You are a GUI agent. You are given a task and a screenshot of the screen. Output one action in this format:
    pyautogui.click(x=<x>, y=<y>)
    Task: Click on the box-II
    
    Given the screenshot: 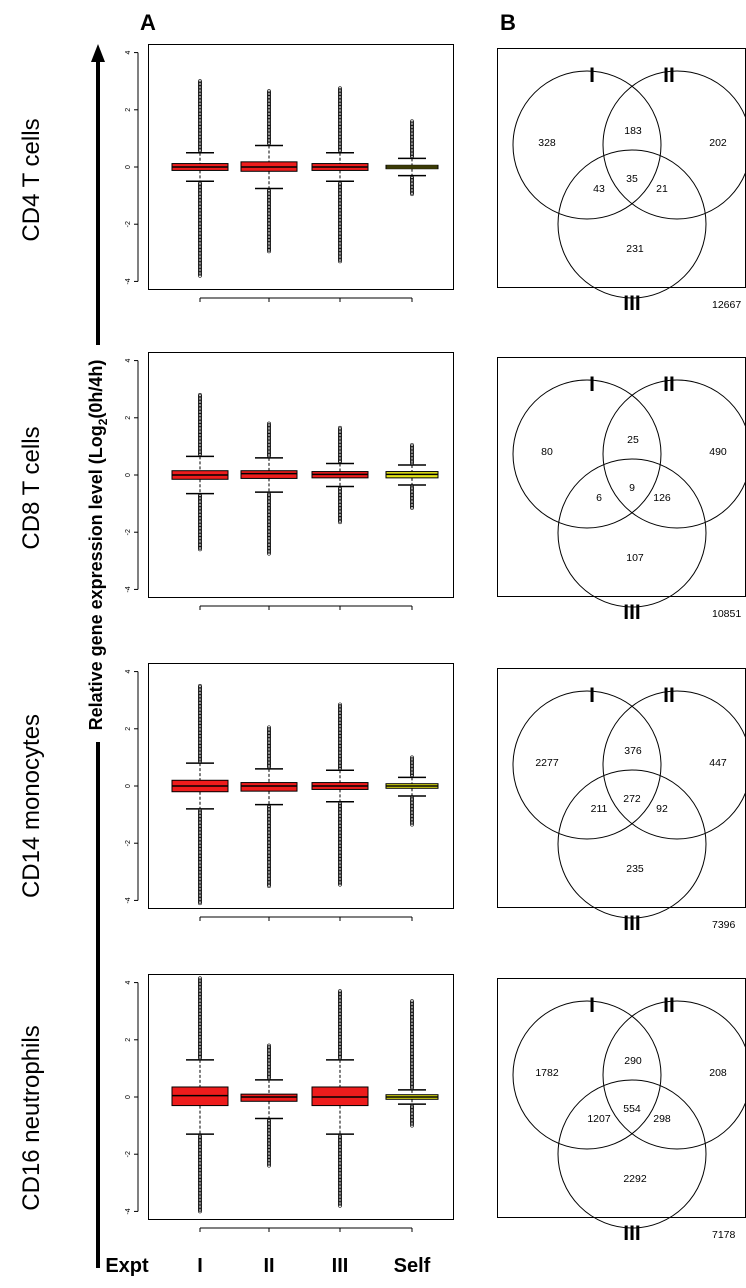 What is the action you would take?
    pyautogui.click(x=269, y=474)
    